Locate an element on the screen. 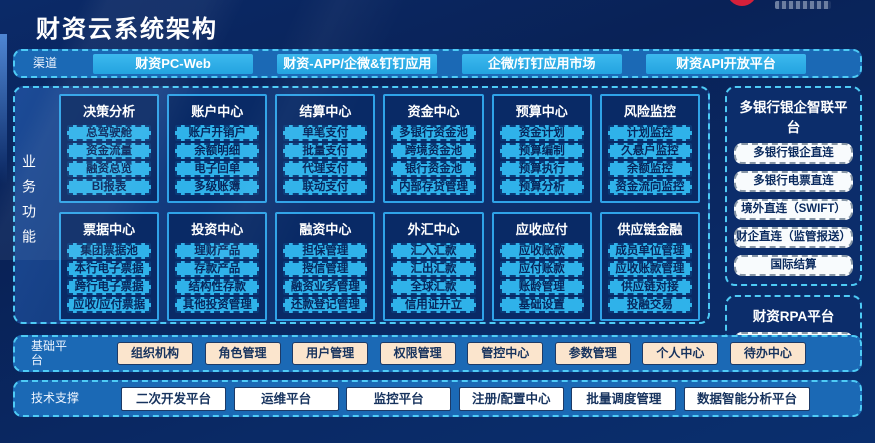  module-item-button: 结构性存款 is located at coordinates (217, 287).